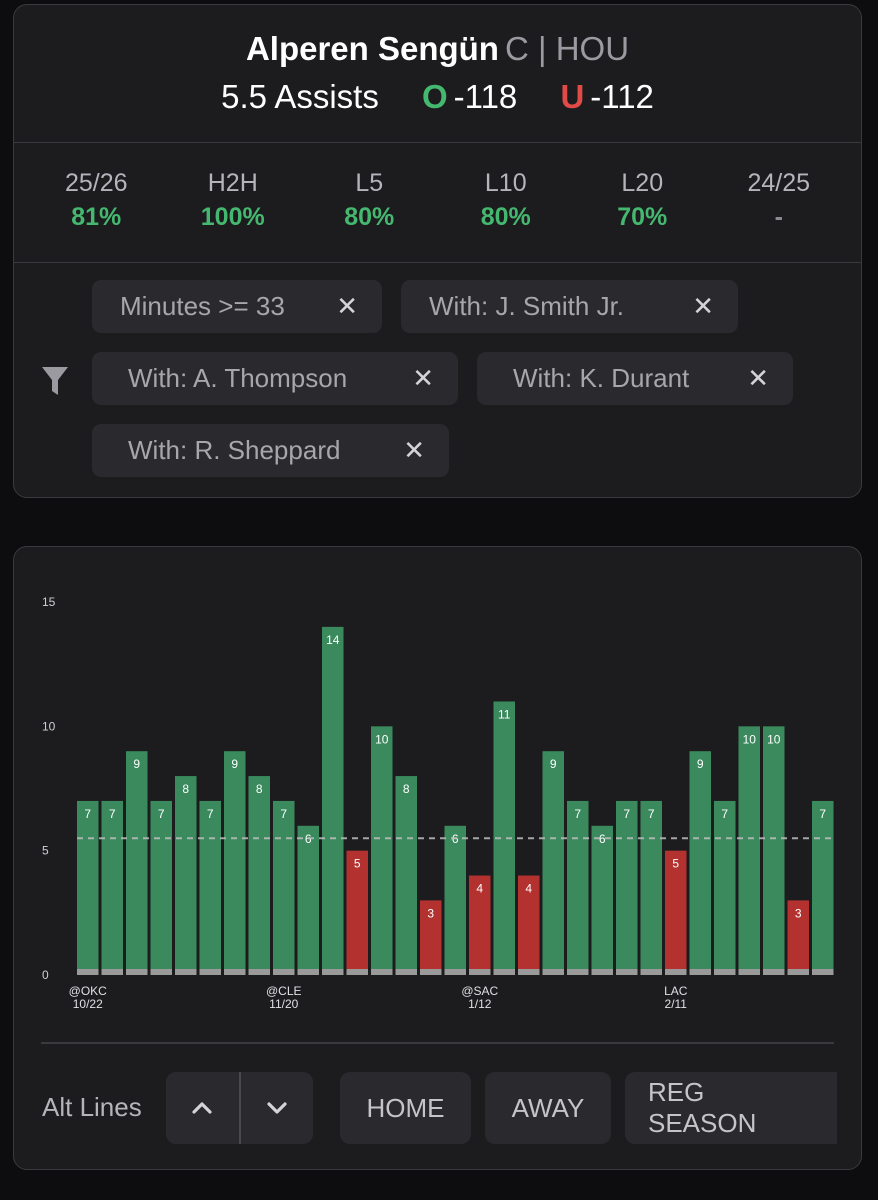 Image resolution: width=878 pixels, height=1200 pixels. What do you see at coordinates (96, 183) in the screenshot?
I see `stat-label: 25/26` at bounding box center [96, 183].